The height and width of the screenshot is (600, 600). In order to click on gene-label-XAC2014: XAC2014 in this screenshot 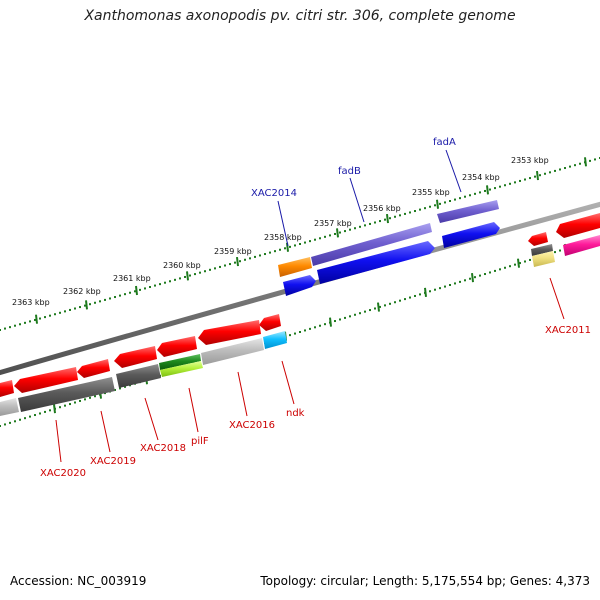, I will do `click(274, 193)`.